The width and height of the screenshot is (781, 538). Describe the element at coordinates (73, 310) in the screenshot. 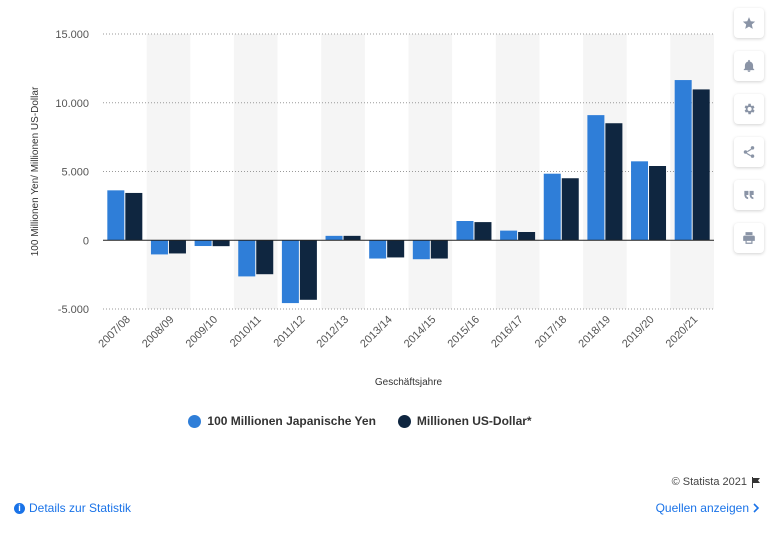

I see `y-tick-label: -5.000` at that location.